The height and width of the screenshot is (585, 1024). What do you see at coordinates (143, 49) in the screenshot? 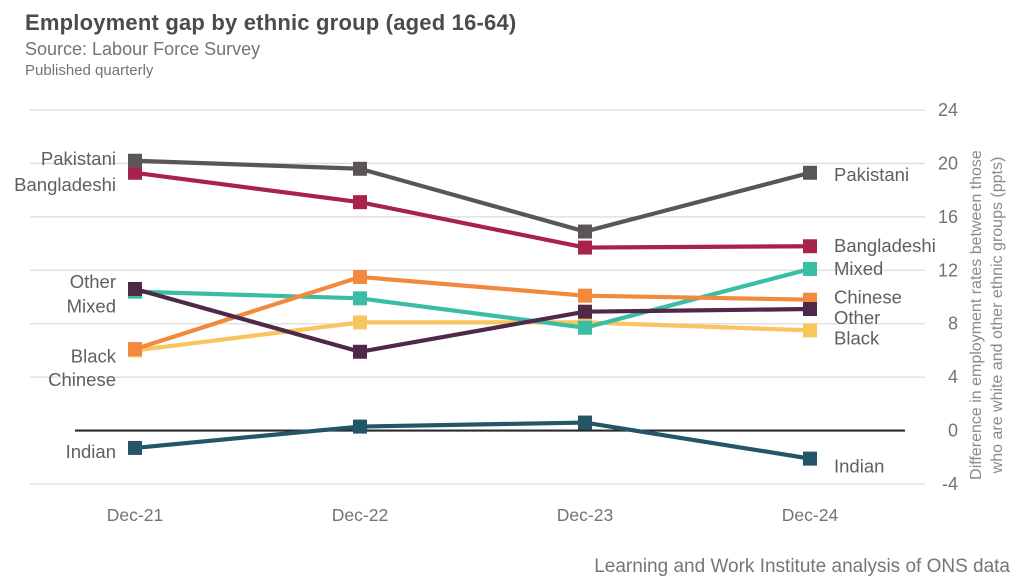
I see `page-subtitle: Source: Labour Force Survey` at bounding box center [143, 49].